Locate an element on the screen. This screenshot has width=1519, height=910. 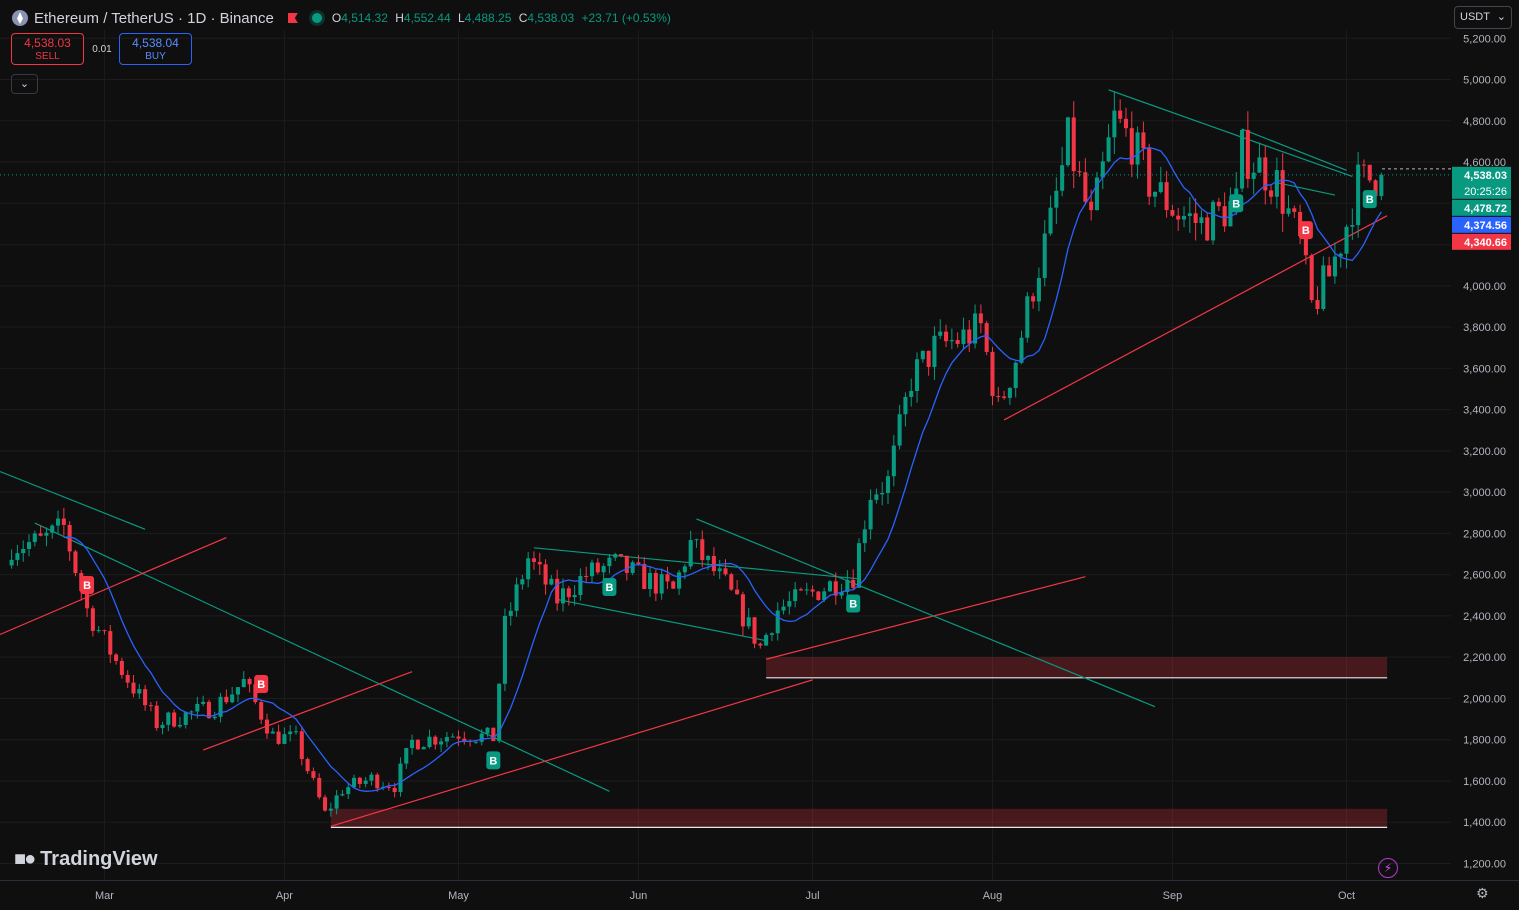
price-label-box is located at coordinates (1481, 182).